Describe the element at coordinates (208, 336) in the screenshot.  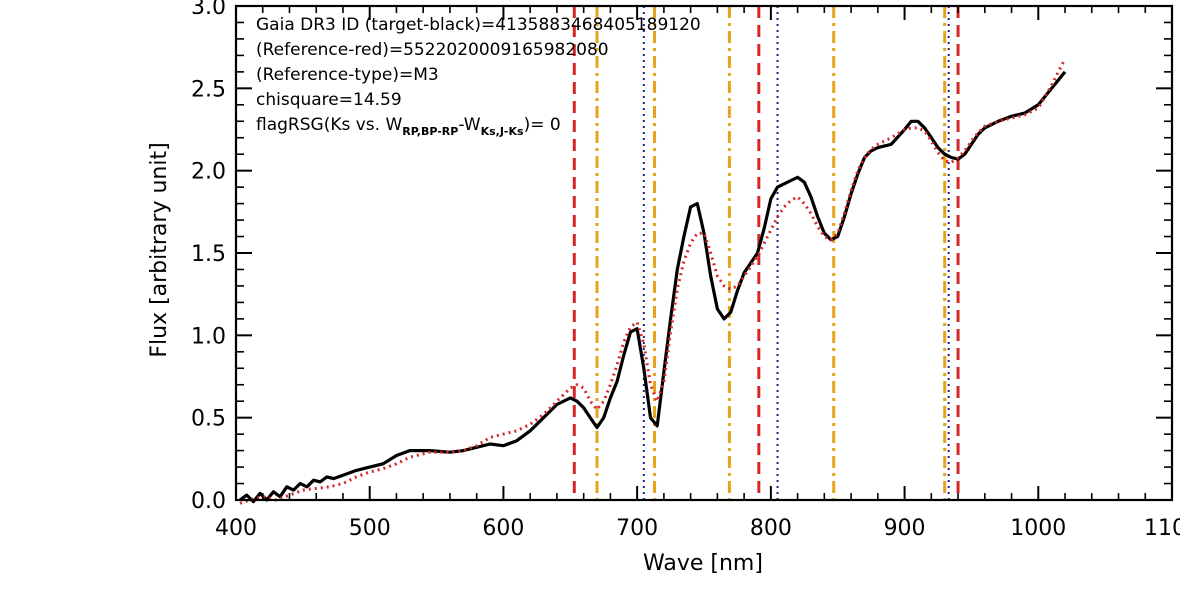
I see `y-tick-label: 1.0` at that location.